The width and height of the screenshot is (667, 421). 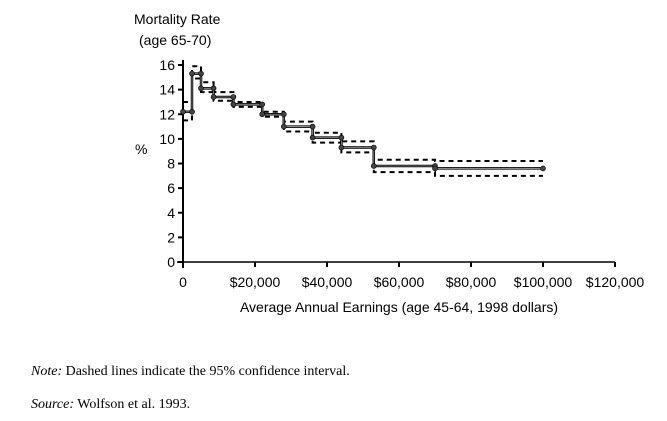 What do you see at coordinates (255, 282) in the screenshot?
I see `x-tick-label: $20,000` at bounding box center [255, 282].